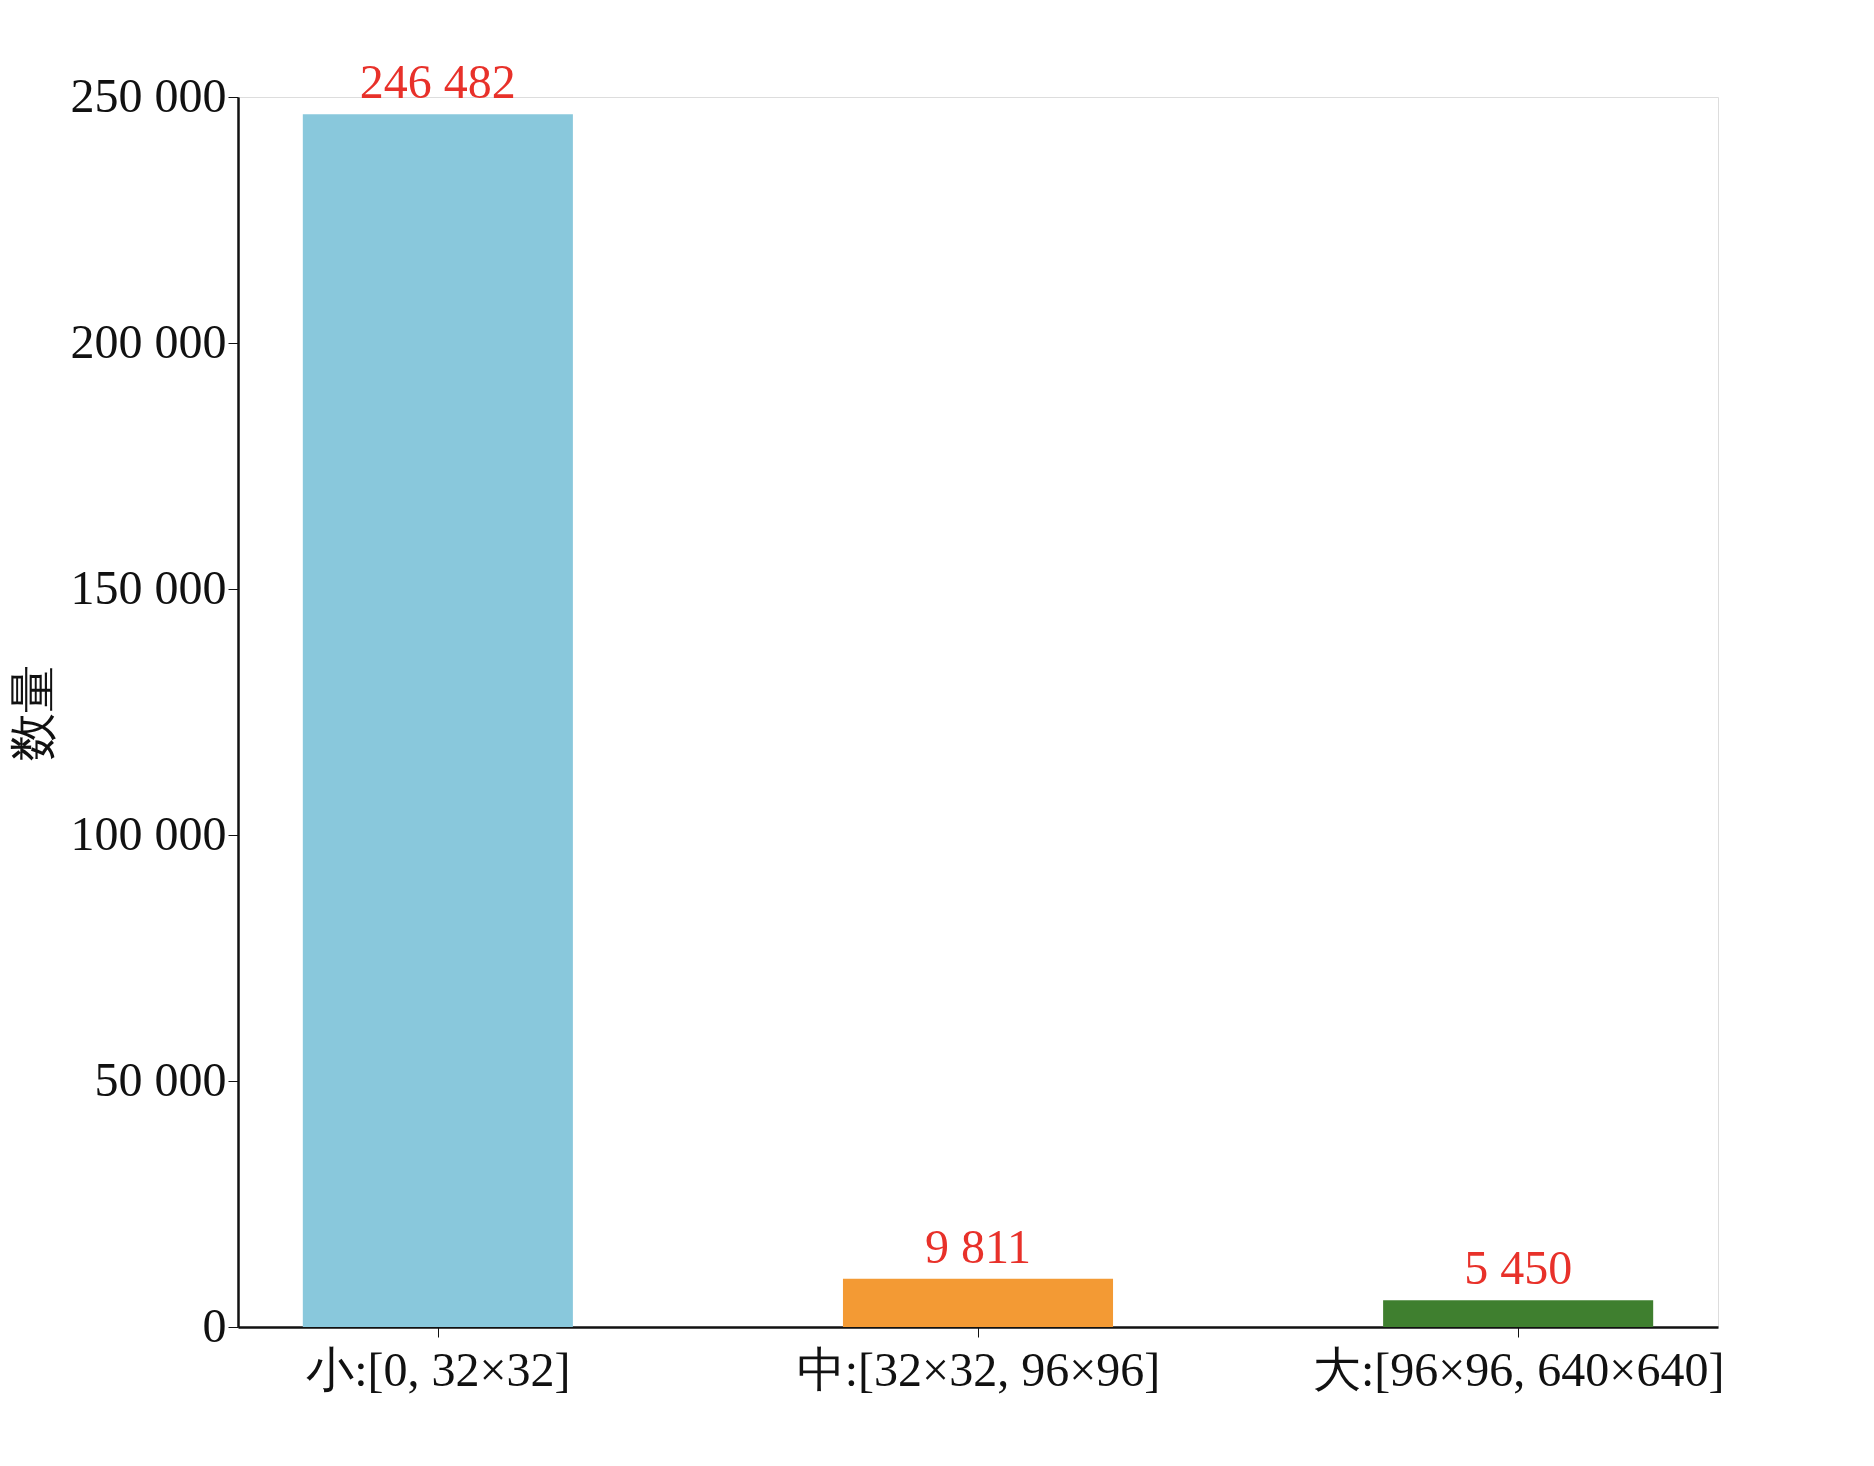 The width and height of the screenshot is (1874, 1466). I want to click on data-label: 246 482, so click(437, 82).